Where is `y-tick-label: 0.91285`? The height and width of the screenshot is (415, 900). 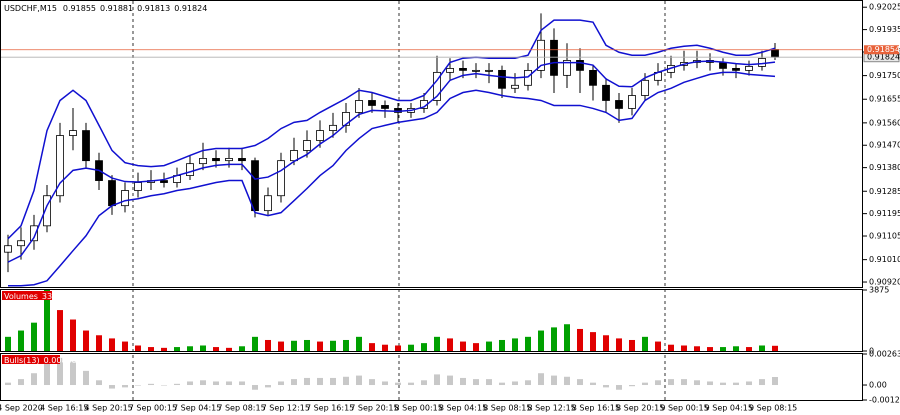
y-tick-label: 0.91285 is located at coordinates (884, 191).